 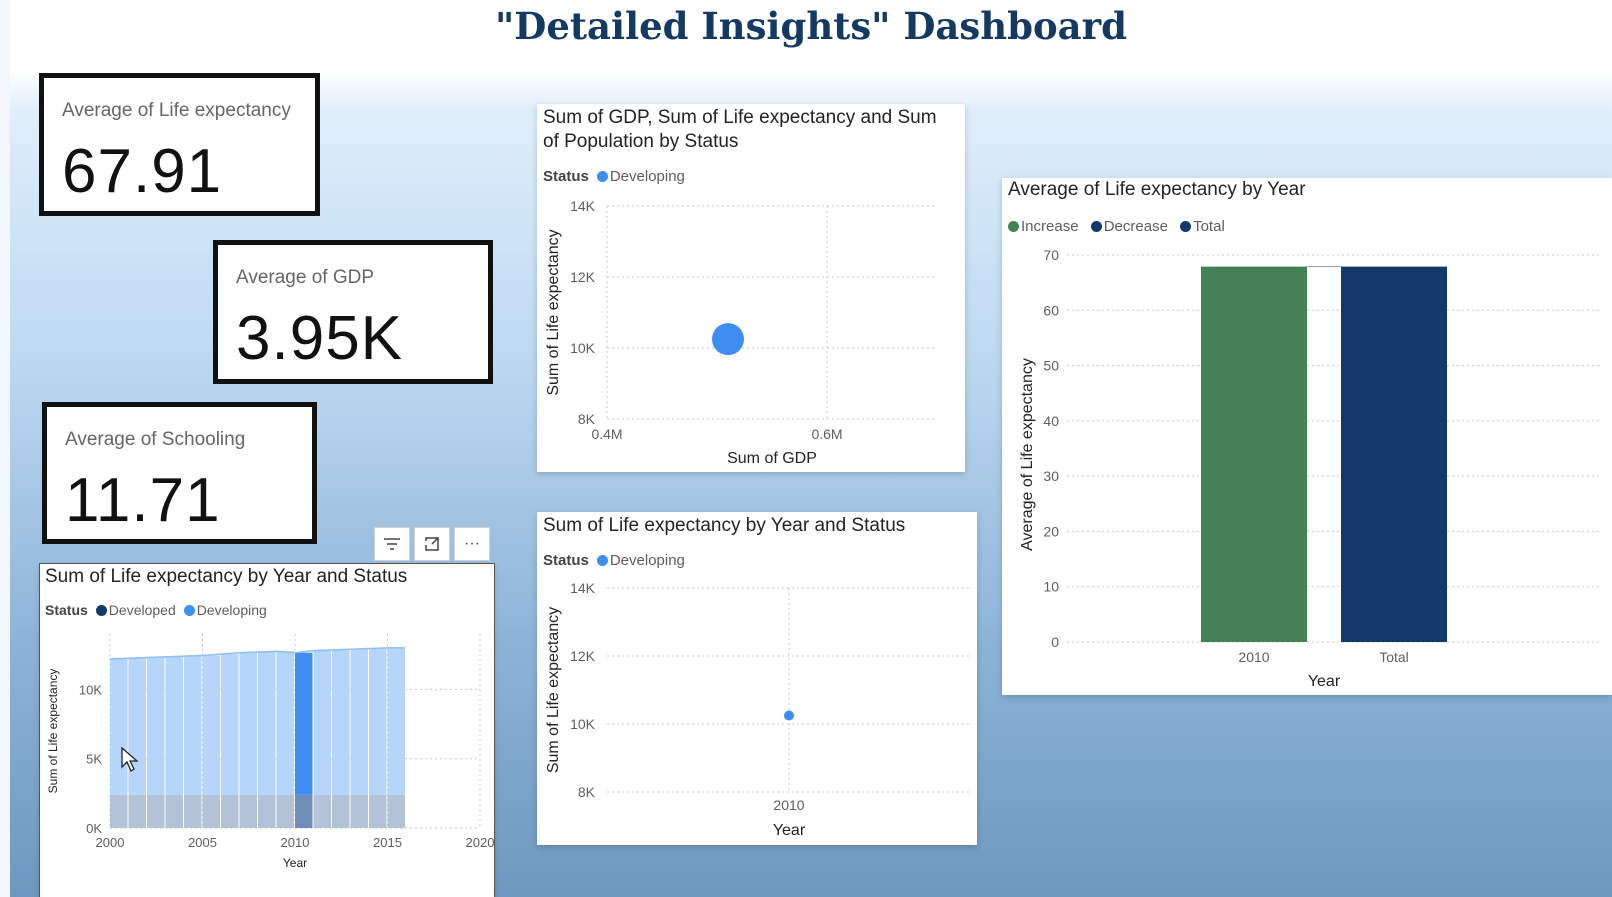 I want to click on focus-mode-button, so click(x=432, y=544).